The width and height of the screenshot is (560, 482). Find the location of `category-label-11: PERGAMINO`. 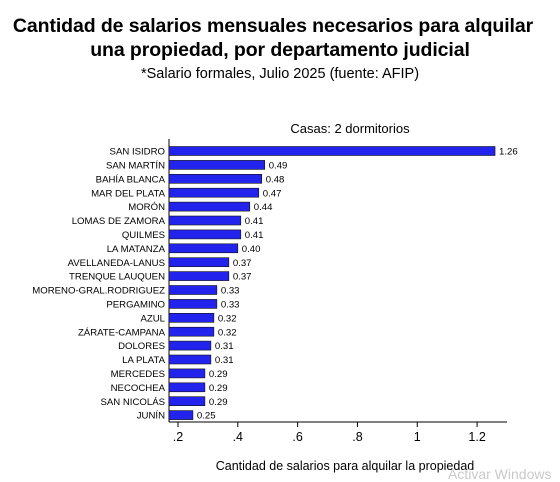

category-label-11: PERGAMINO is located at coordinates (135, 305).